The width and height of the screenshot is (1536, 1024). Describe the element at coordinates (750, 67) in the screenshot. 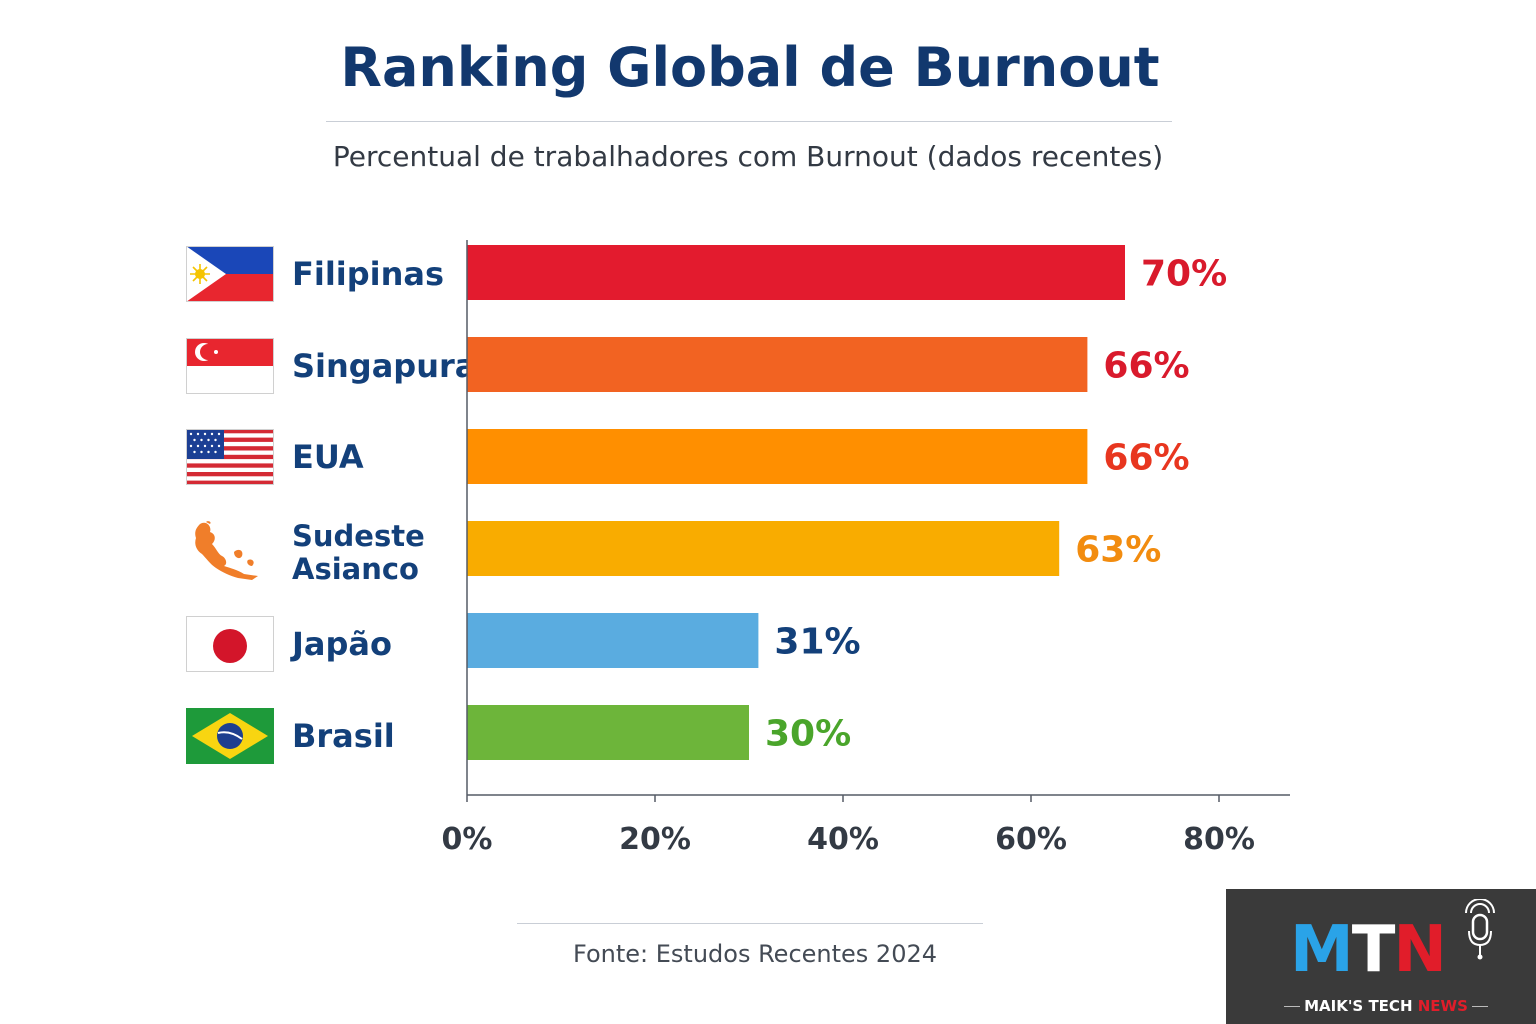

I see `chart-title: Ranking Global de Burnout` at that location.